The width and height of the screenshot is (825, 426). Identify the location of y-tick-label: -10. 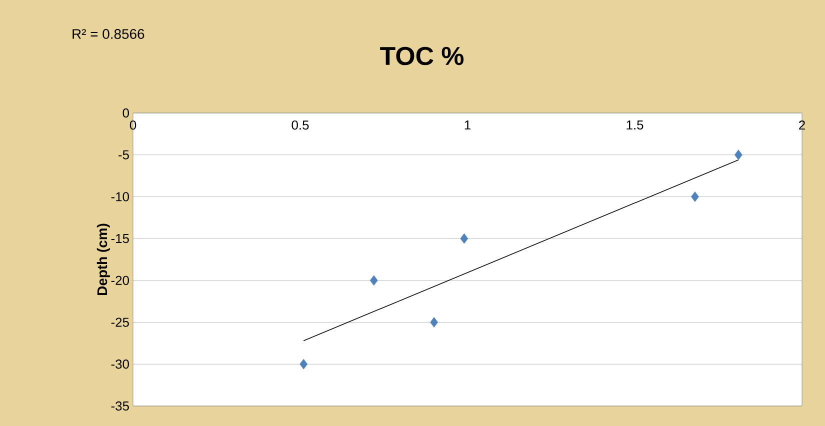
(120, 197).